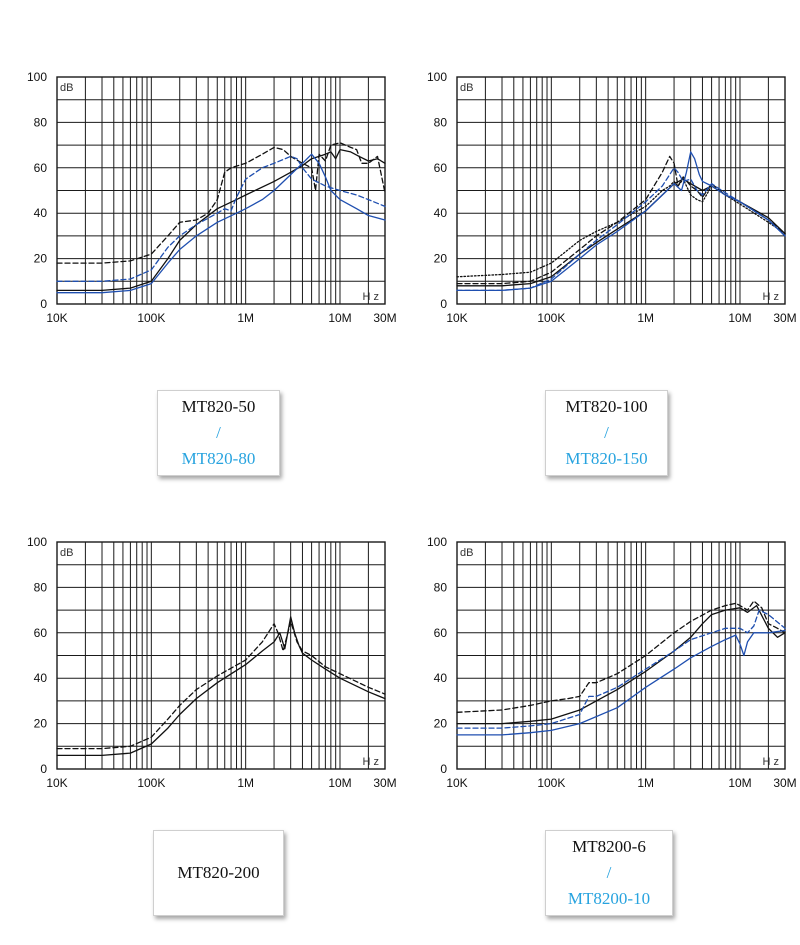 This screenshot has height=945, width=800. I want to click on legend-black-label: MT820-50, so click(218, 406).